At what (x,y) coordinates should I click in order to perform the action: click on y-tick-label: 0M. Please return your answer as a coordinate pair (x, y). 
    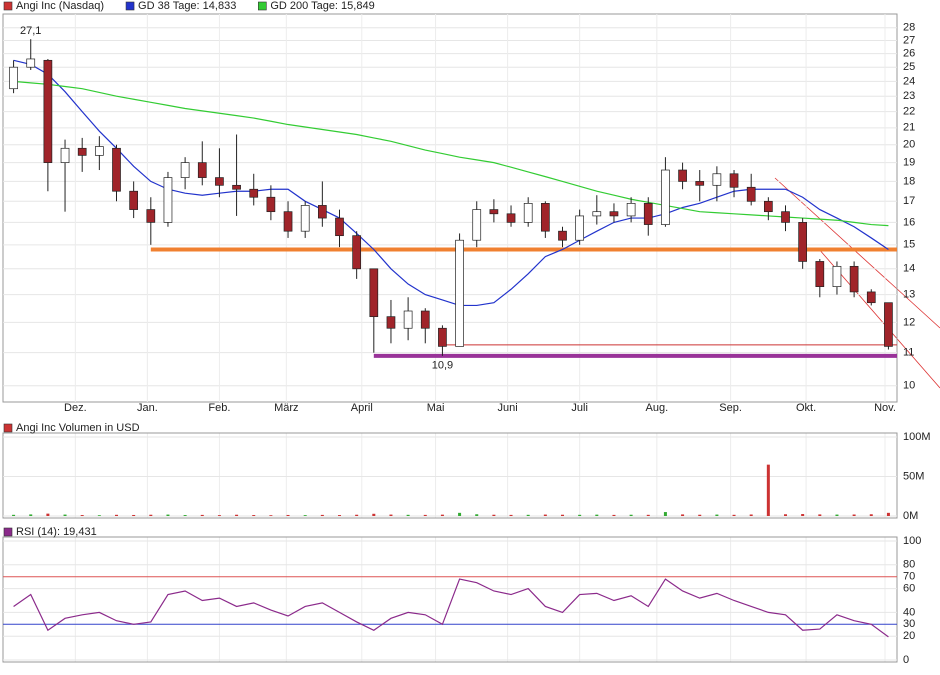
    Looking at the image, I should click on (910, 516).